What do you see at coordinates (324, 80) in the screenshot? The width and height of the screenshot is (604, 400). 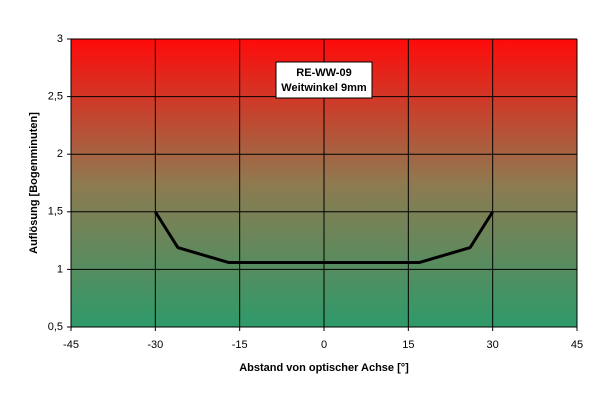 I see `annotation-box` at bounding box center [324, 80].